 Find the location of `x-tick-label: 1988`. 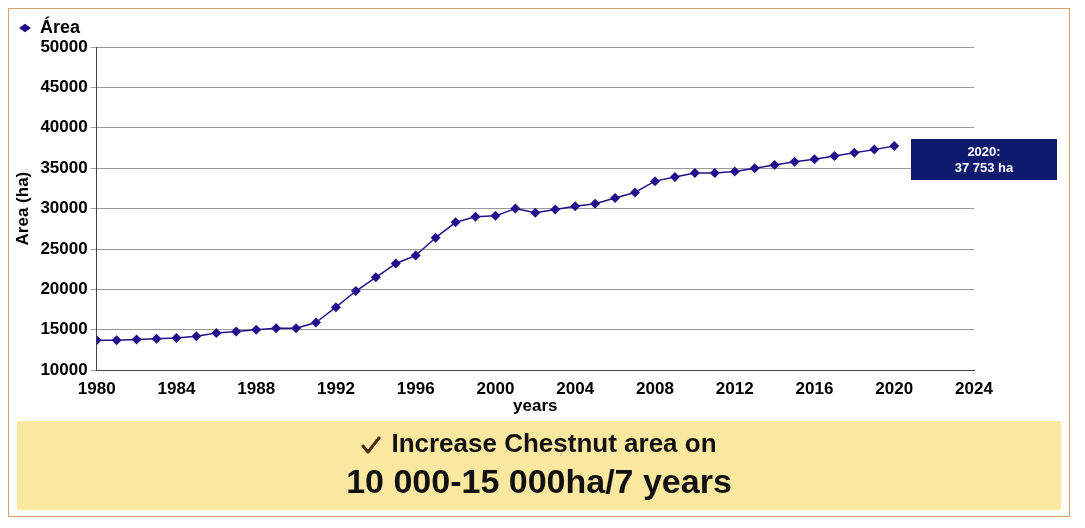

x-tick-label: 1988 is located at coordinates (256, 389).